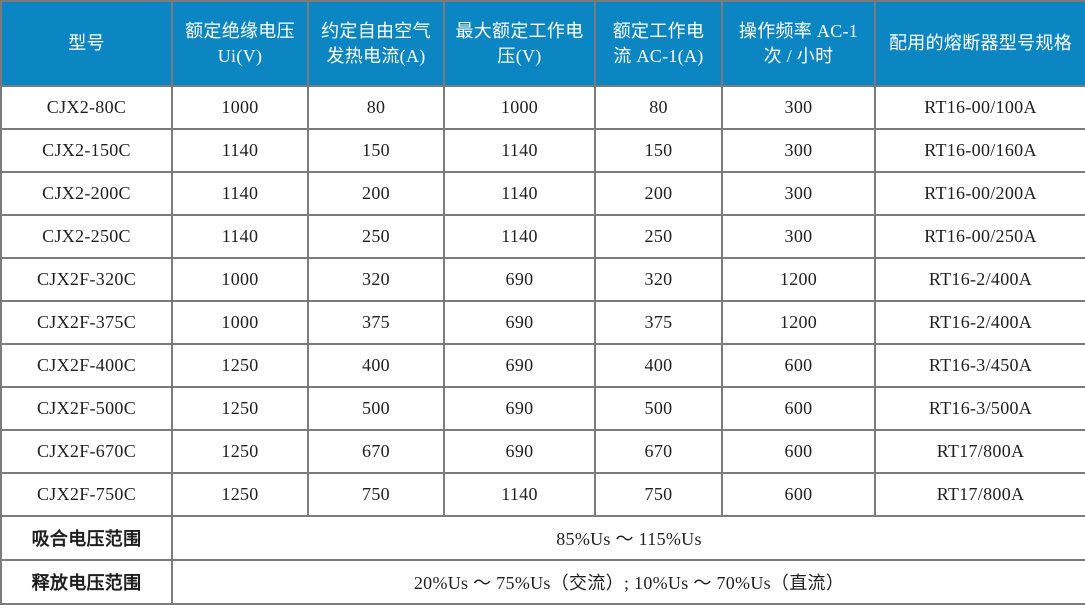  I want to click on model-cell: CJX2-200C, so click(86, 193).